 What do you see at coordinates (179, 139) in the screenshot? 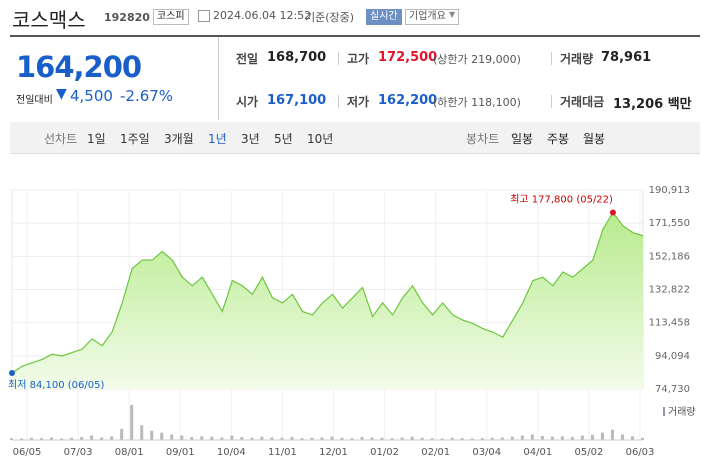
I see `period-tab: 3개월` at bounding box center [179, 139].